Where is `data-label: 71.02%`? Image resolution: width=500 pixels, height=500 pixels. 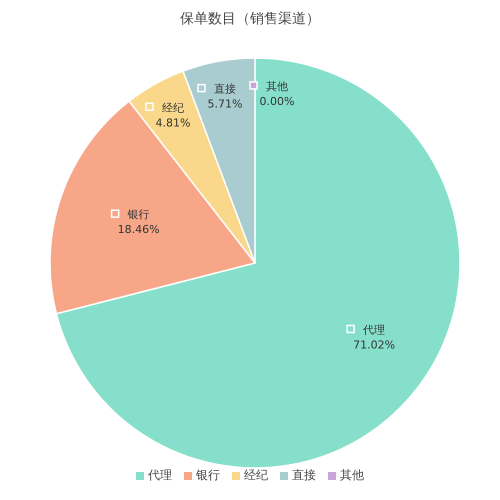 data-label: 71.02% is located at coordinates (374, 345).